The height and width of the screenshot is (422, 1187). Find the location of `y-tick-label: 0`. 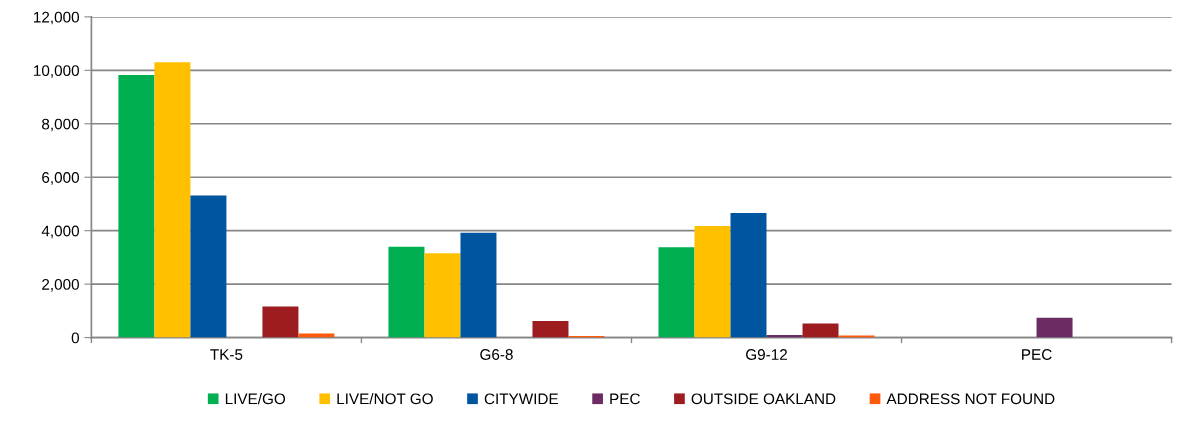

y-tick-label: 0 is located at coordinates (75, 338).